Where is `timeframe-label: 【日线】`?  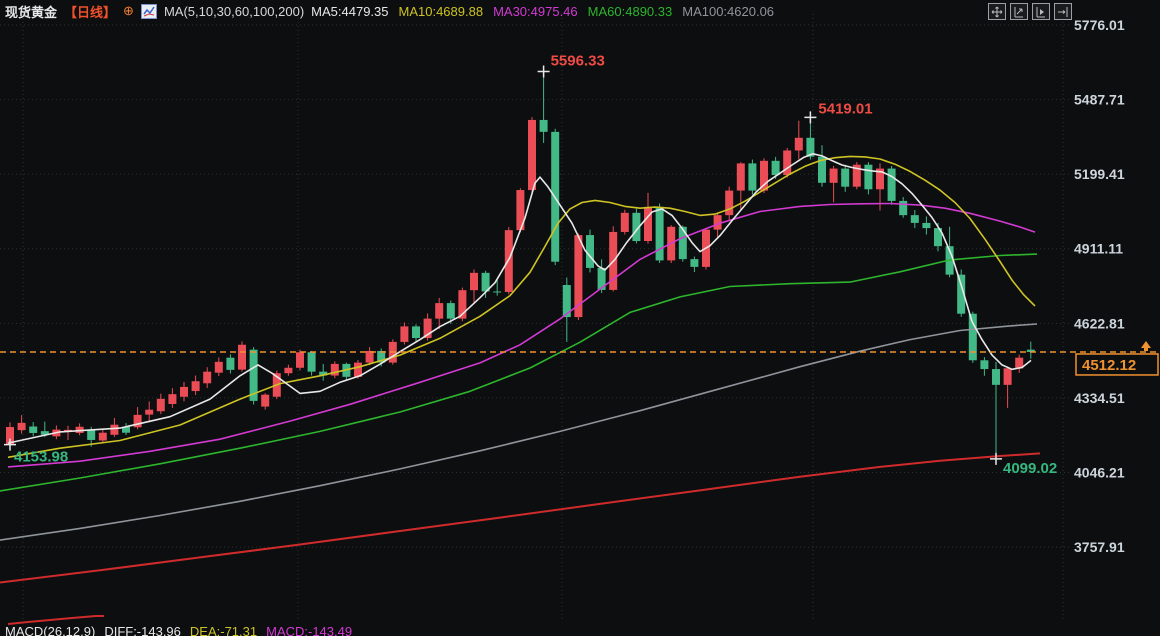
timeframe-label: 【日线】 is located at coordinates (90, 12).